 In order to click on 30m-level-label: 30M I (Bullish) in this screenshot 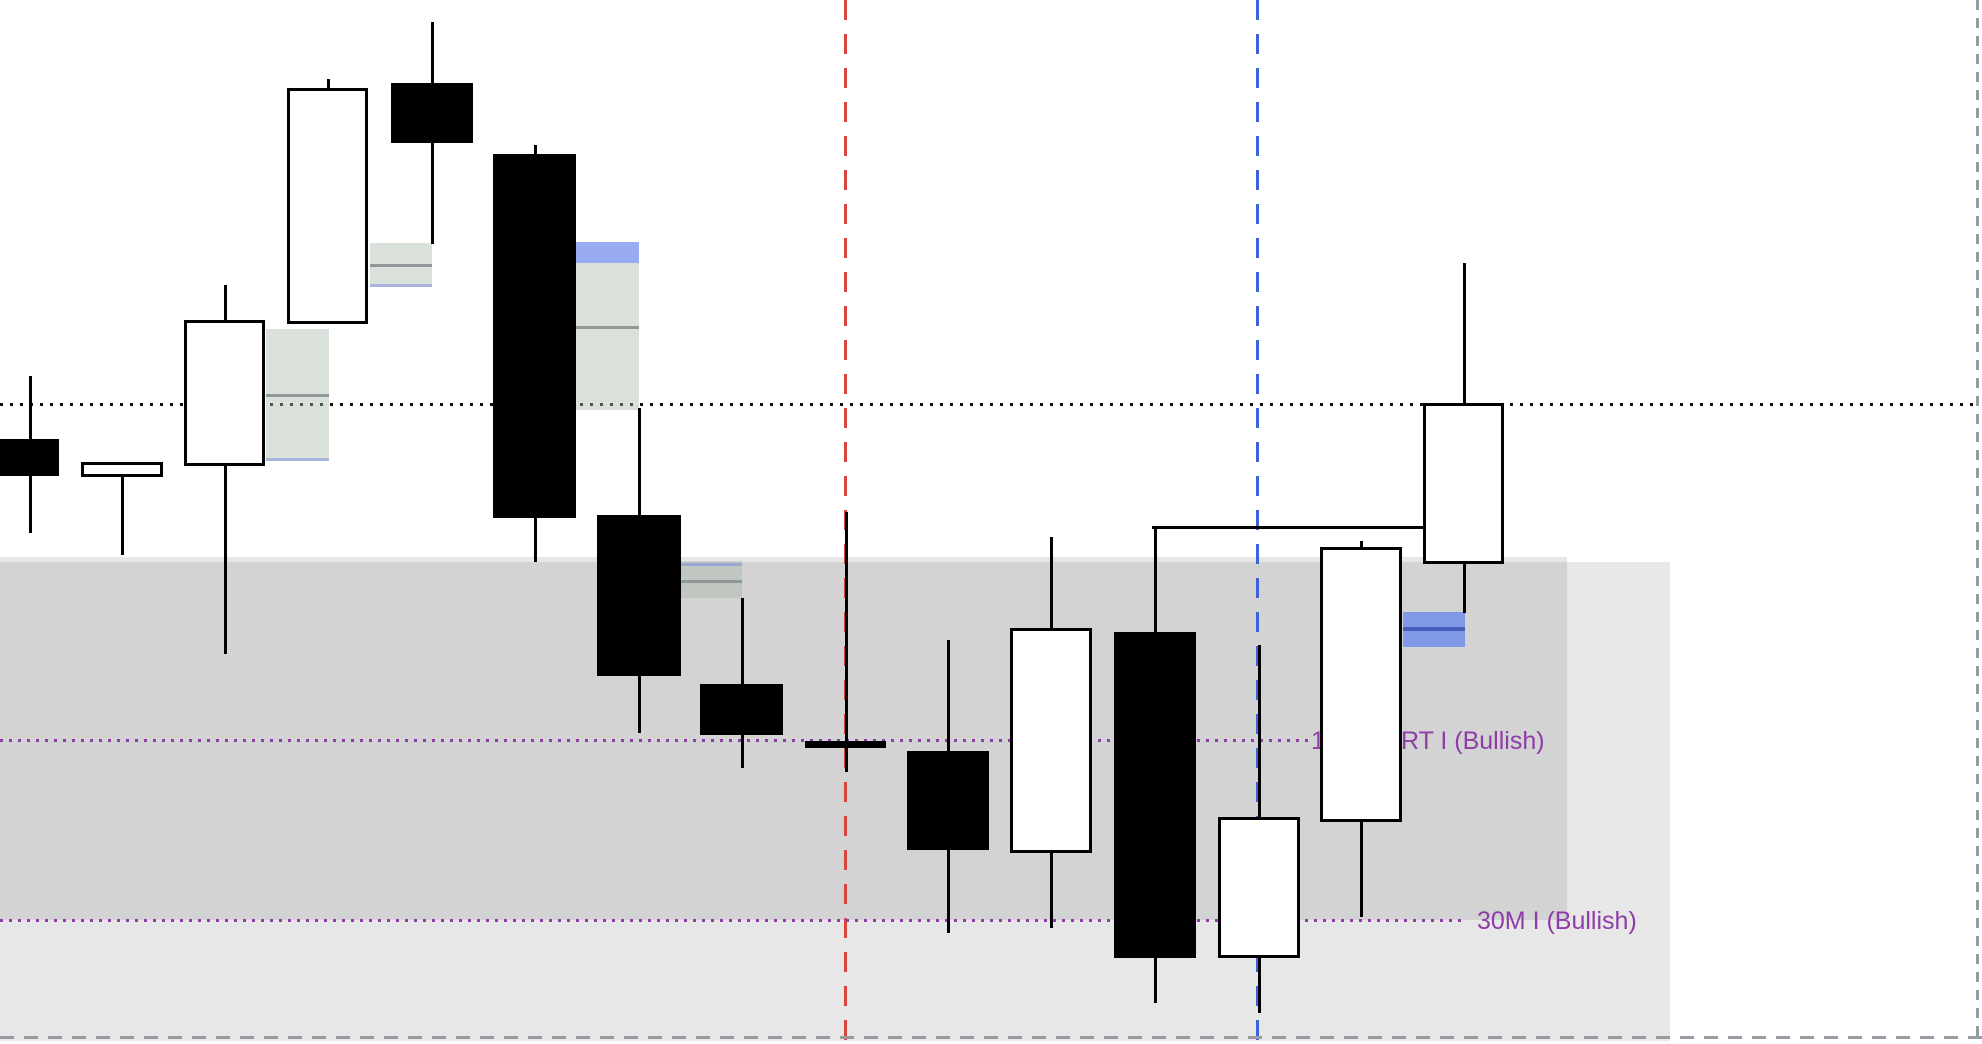, I will do `click(1557, 921)`.